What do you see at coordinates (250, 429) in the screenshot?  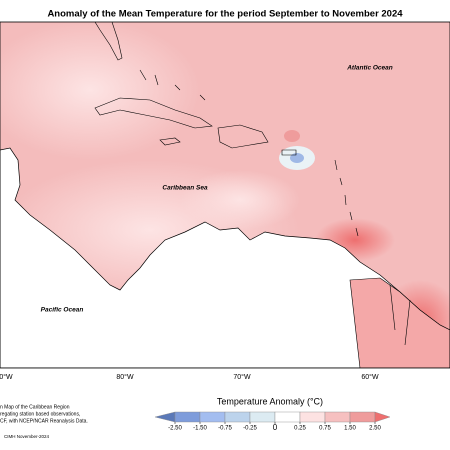 I see `colorbar-tick-label: -0.25` at bounding box center [250, 429].